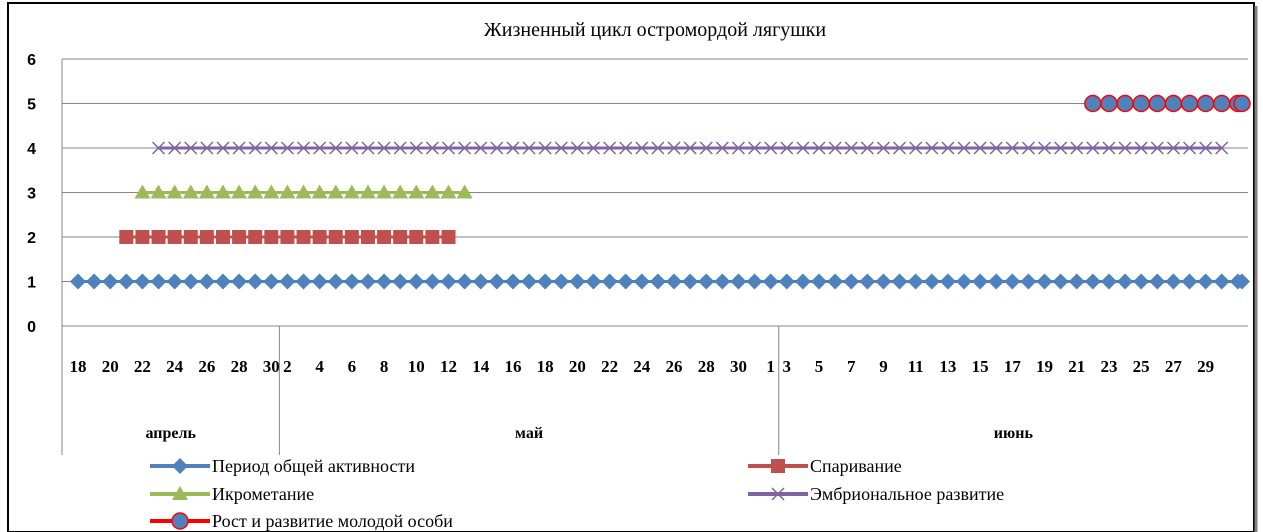  Describe the element at coordinates (1108, 366) in the screenshot. I see `x-tick-label: 23` at that location.